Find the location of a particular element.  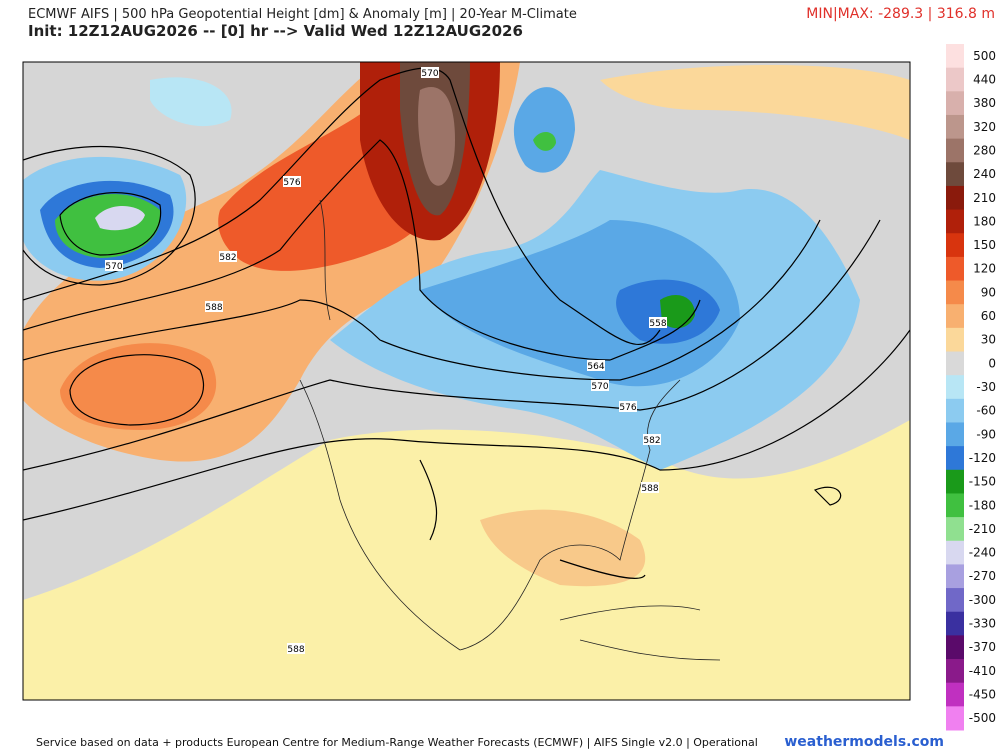

contour-label: 558 is located at coordinates (657, 324).